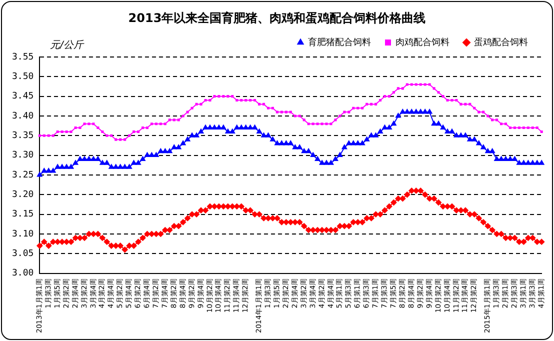  What do you see at coordinates (23, 234) in the screenshot?
I see `y-tick-label: 3.10` at bounding box center [23, 234].